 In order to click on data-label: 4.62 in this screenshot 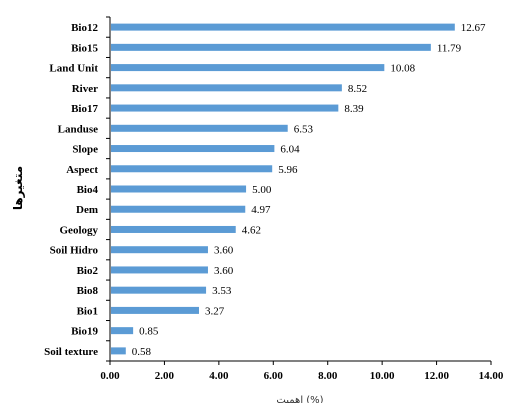, I will do `click(251, 230)`.